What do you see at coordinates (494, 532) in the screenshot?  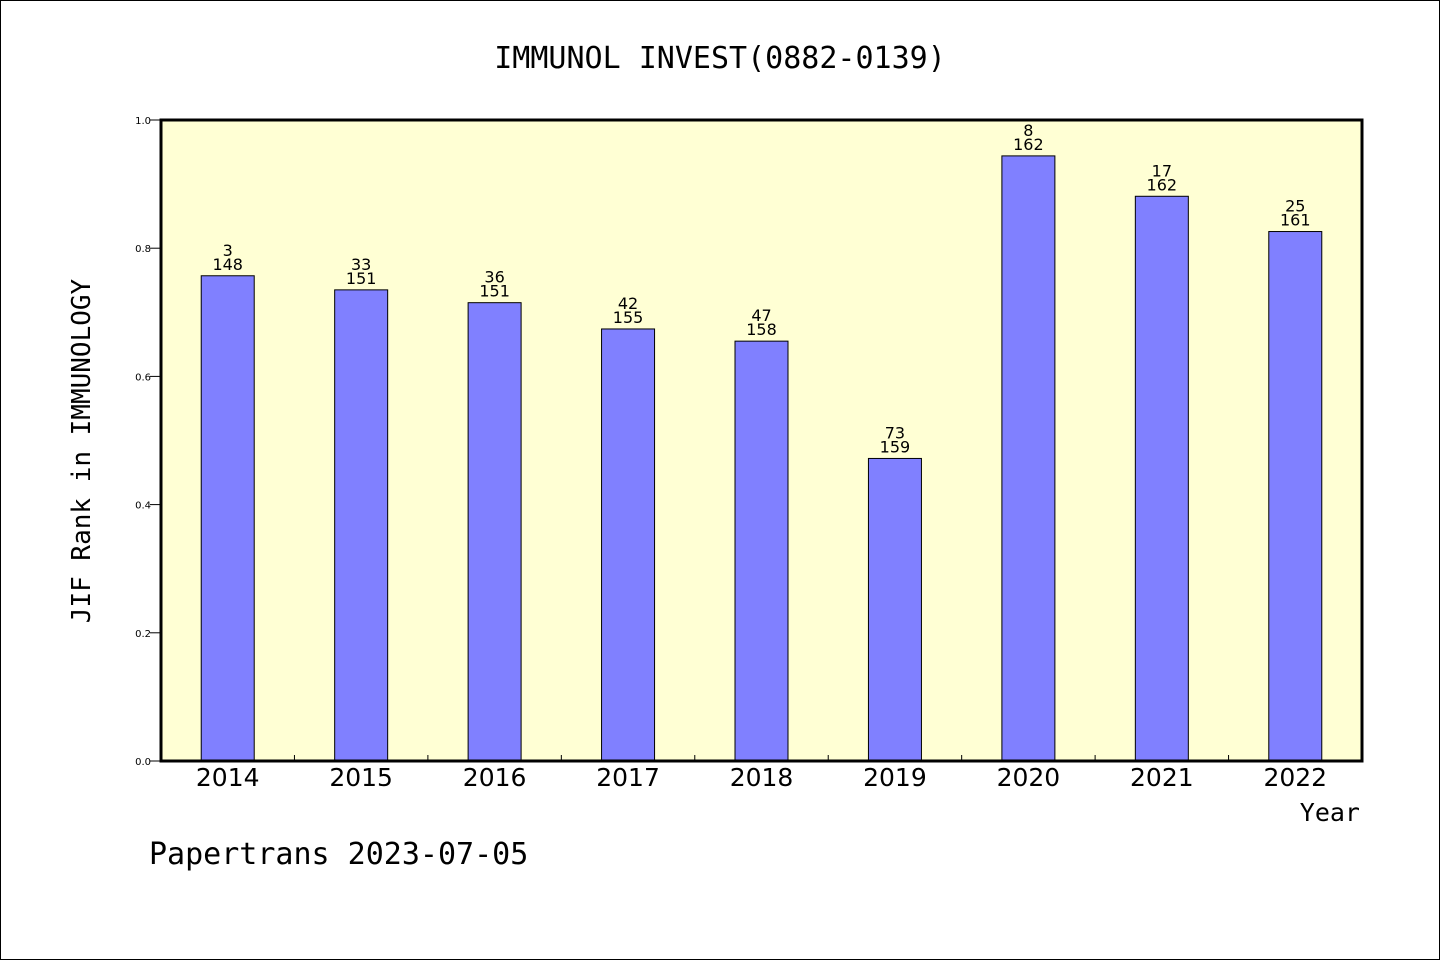 I see `bar-2016` at bounding box center [494, 532].